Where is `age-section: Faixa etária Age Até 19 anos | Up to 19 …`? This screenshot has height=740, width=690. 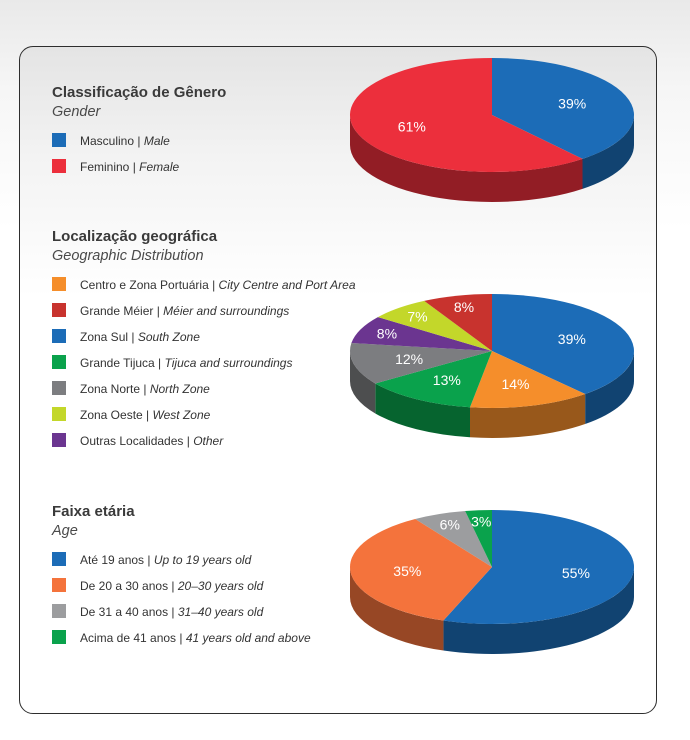 age-section: Faixa etária Age Até 19 anos | Up to 19 … is located at coordinates (212, 578).